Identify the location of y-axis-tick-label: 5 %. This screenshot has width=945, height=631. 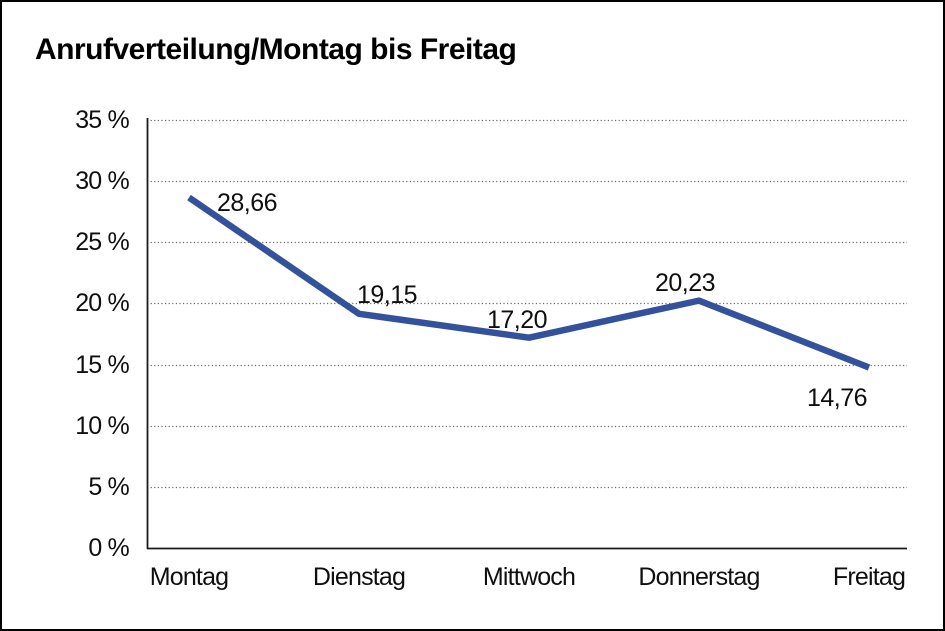
(108, 486).